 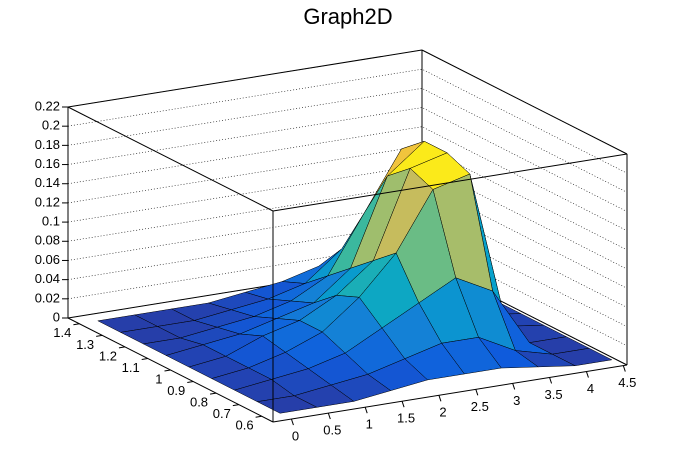 What do you see at coordinates (176, 390) in the screenshot?
I see `y-tick-label: 0.9` at bounding box center [176, 390].